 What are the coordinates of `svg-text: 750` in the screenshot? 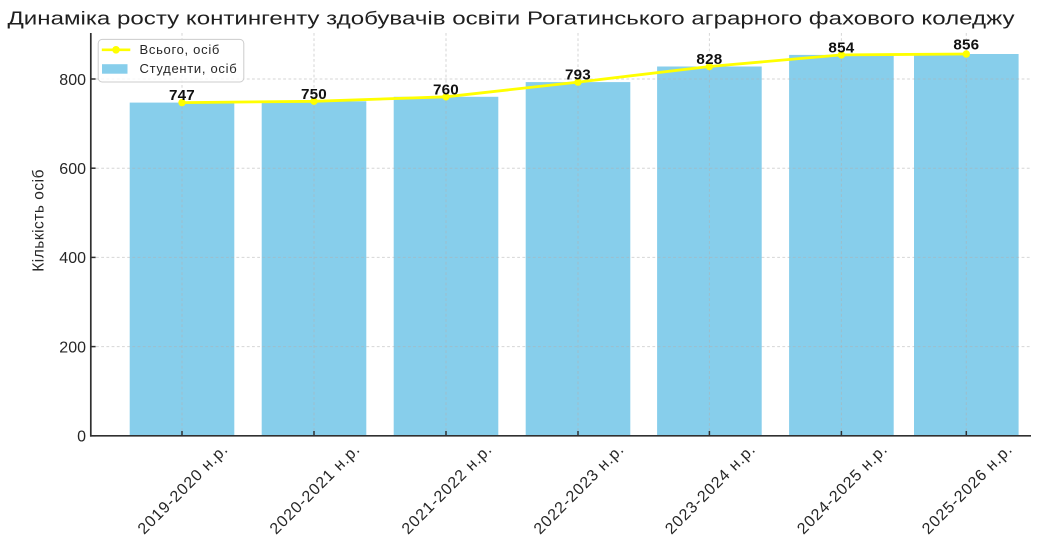 It's located at (314, 94).